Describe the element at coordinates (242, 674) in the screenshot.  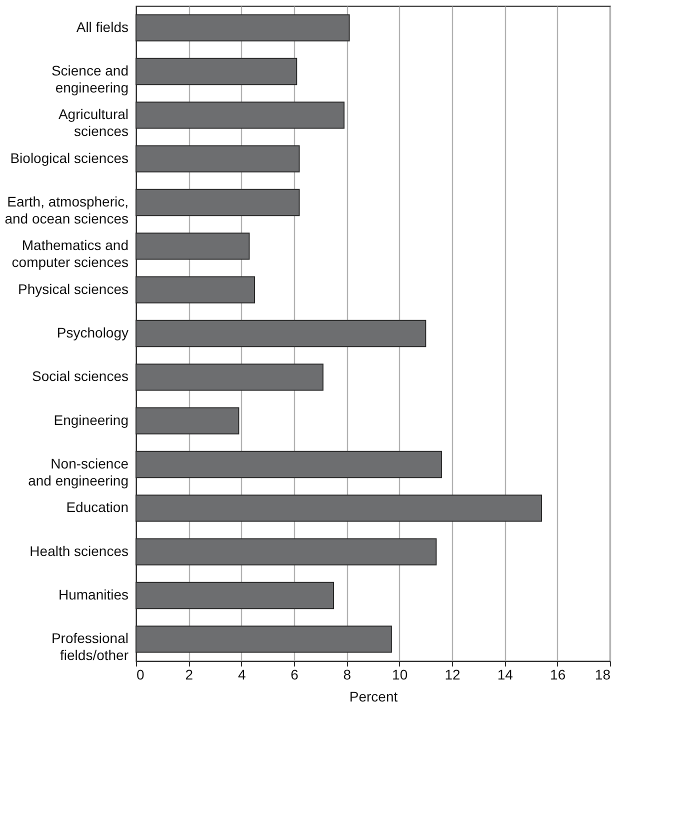
I see `x-tick-label: 4` at that location.